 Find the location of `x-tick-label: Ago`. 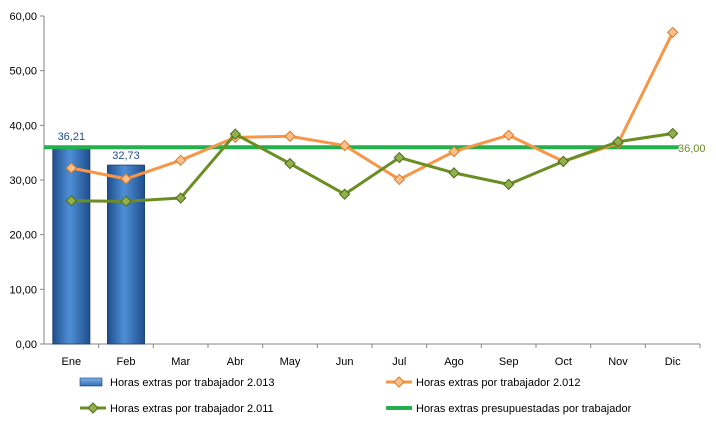

x-tick-label: Ago is located at coordinates (454, 362).